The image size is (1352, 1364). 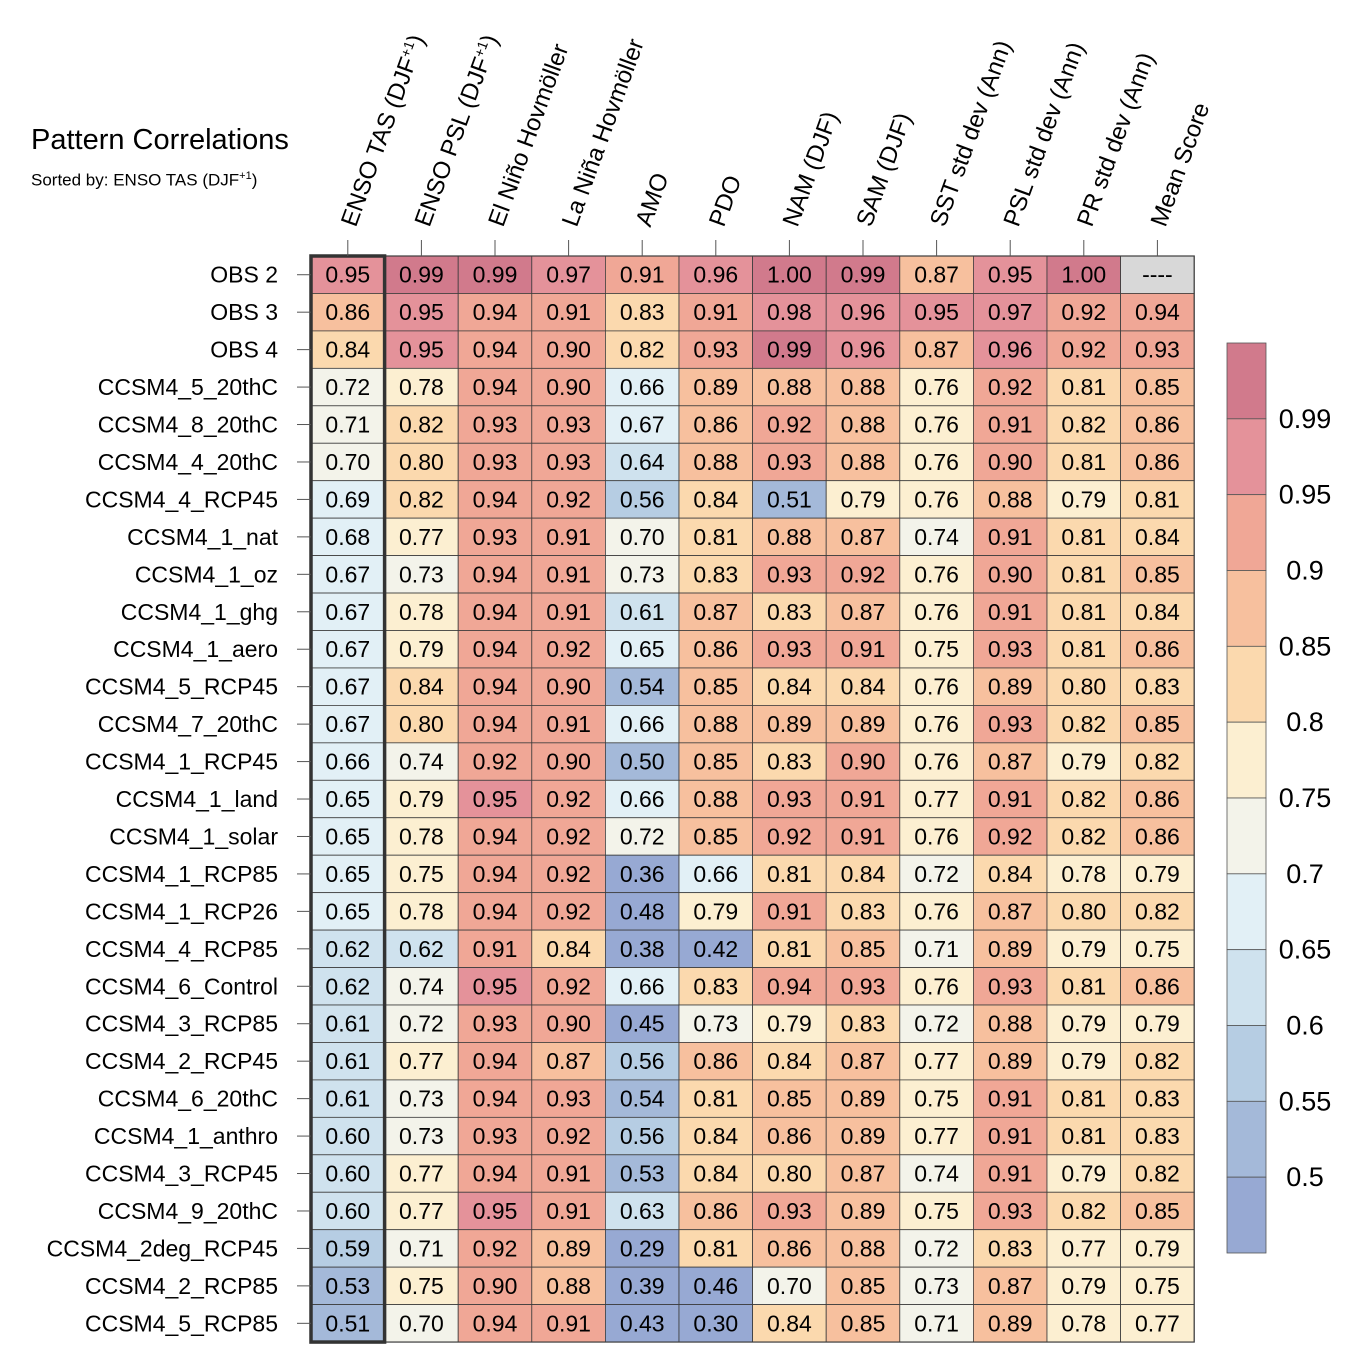 What do you see at coordinates (421, 1061) in the screenshot?
I see `cell-value: 0.77` at bounding box center [421, 1061].